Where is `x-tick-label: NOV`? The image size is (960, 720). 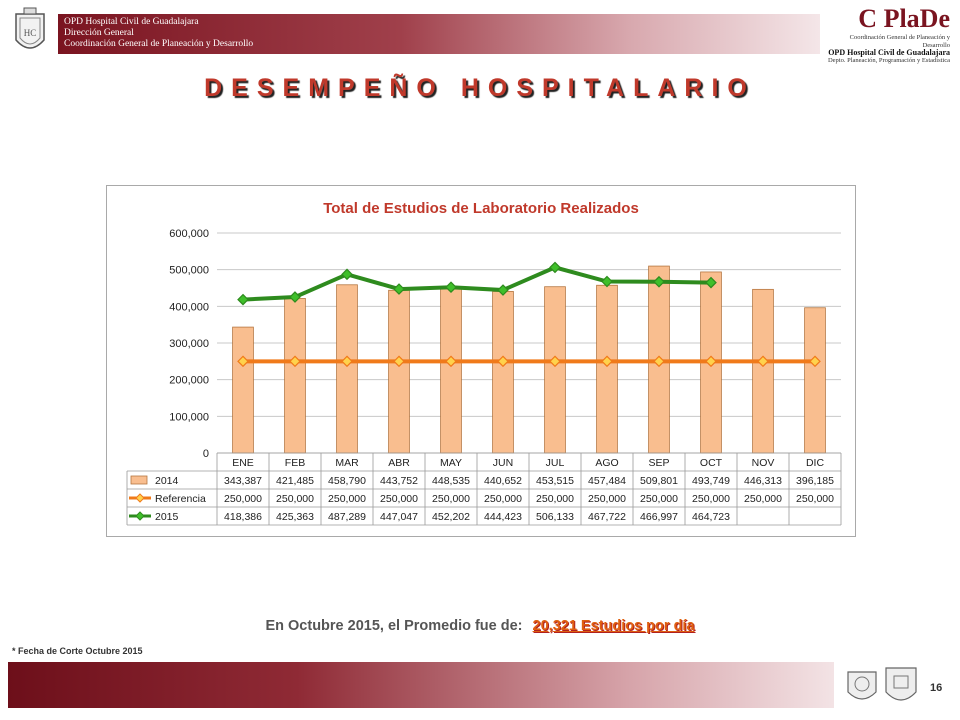
x-tick-label: NOV is located at coordinates (763, 463).